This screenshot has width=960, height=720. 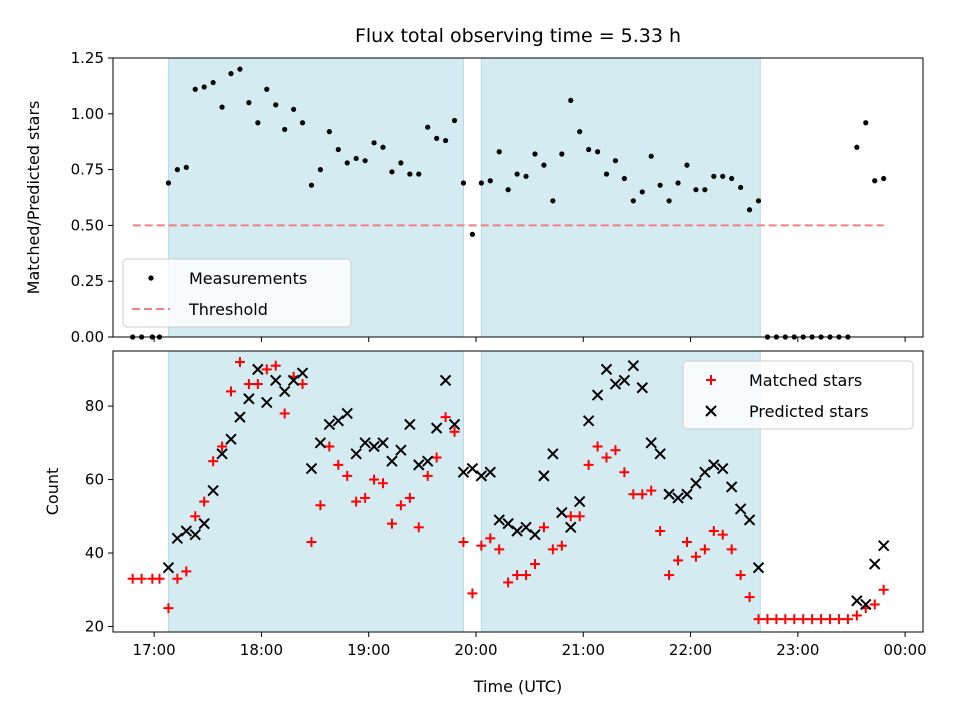 What do you see at coordinates (518, 36) in the screenshot?
I see `chart-title: Flux total observing time = 5.33 h` at bounding box center [518, 36].